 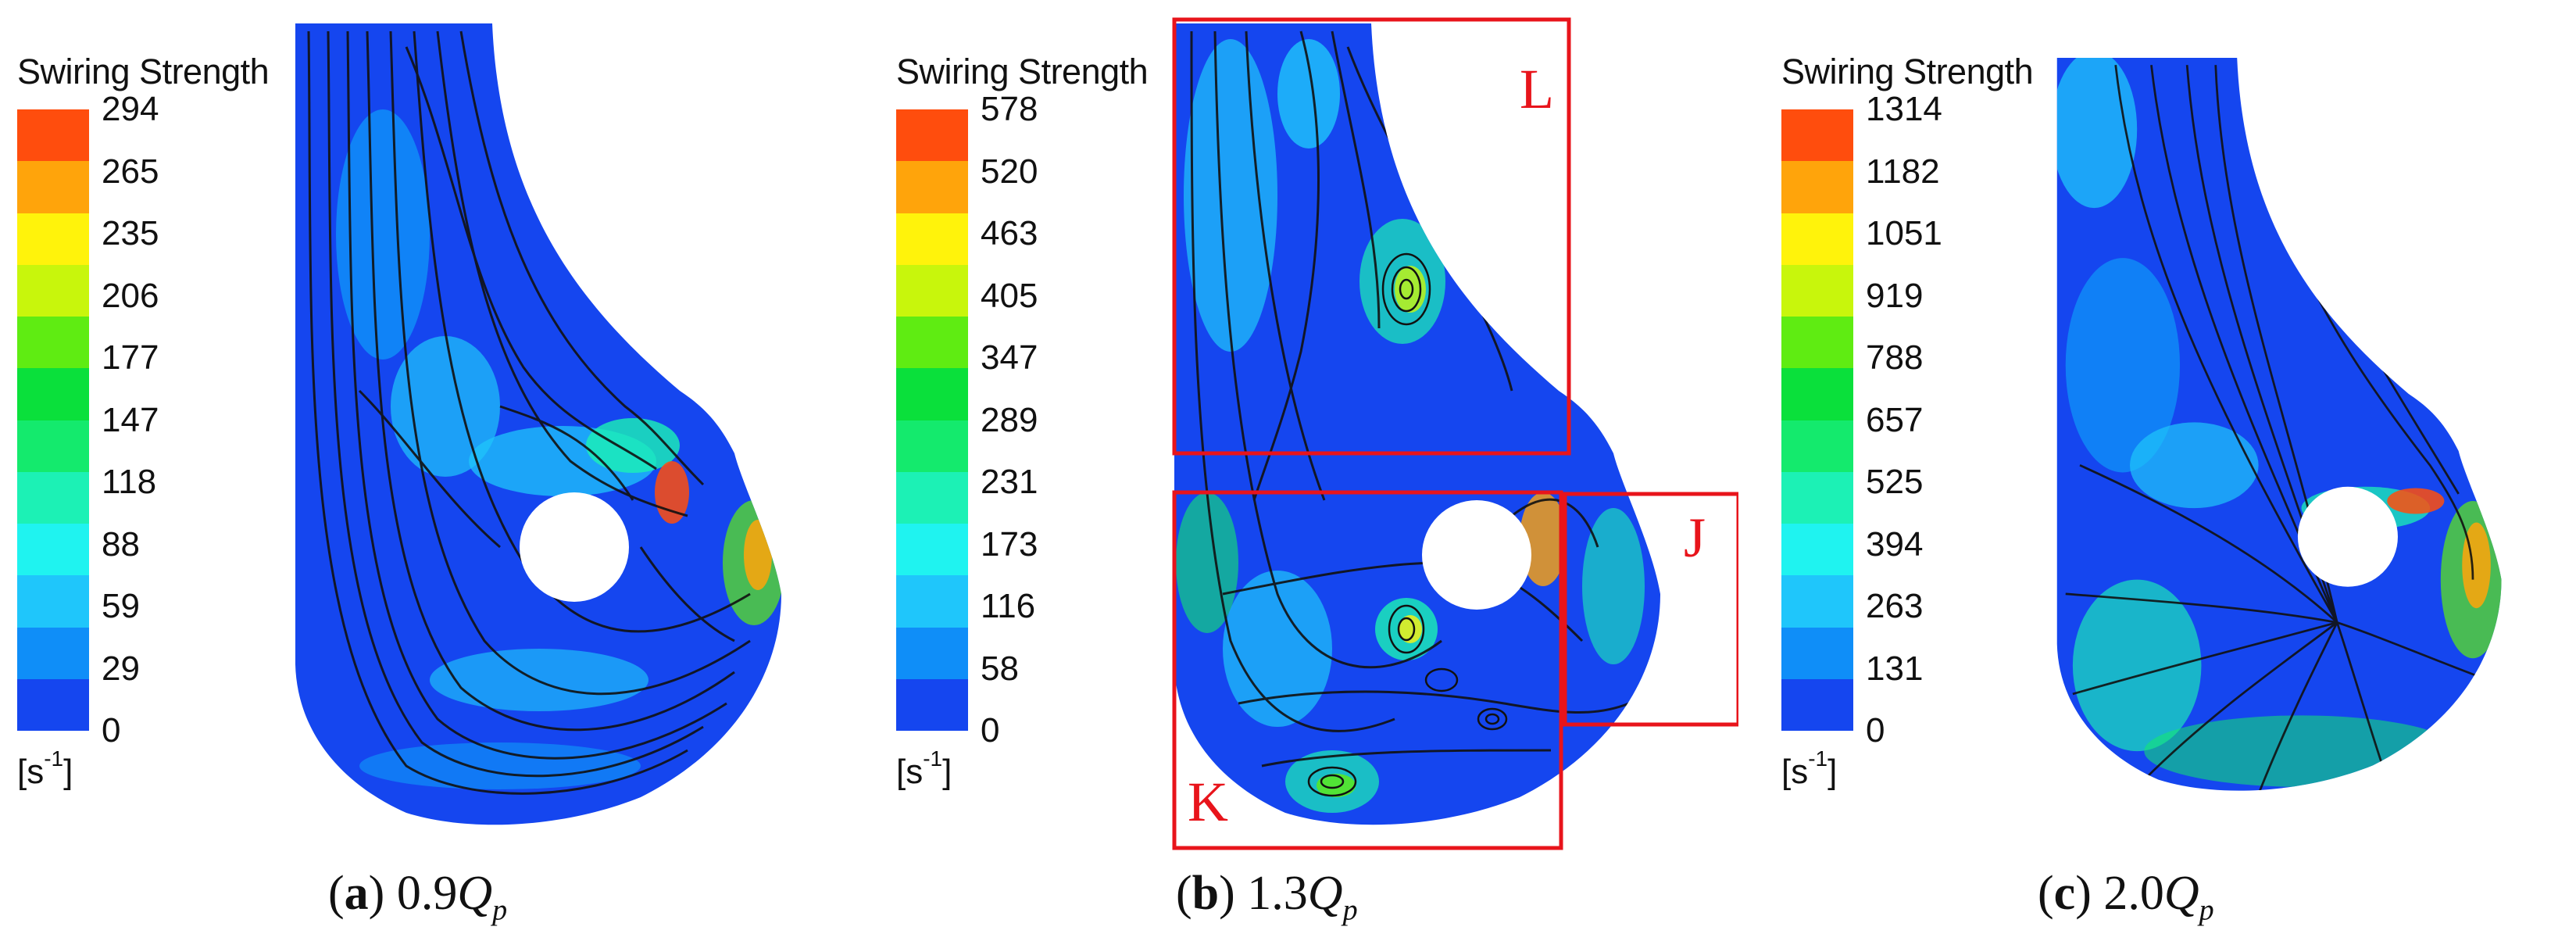 I want to click on colorbar-tick: 294, so click(x=130, y=109).